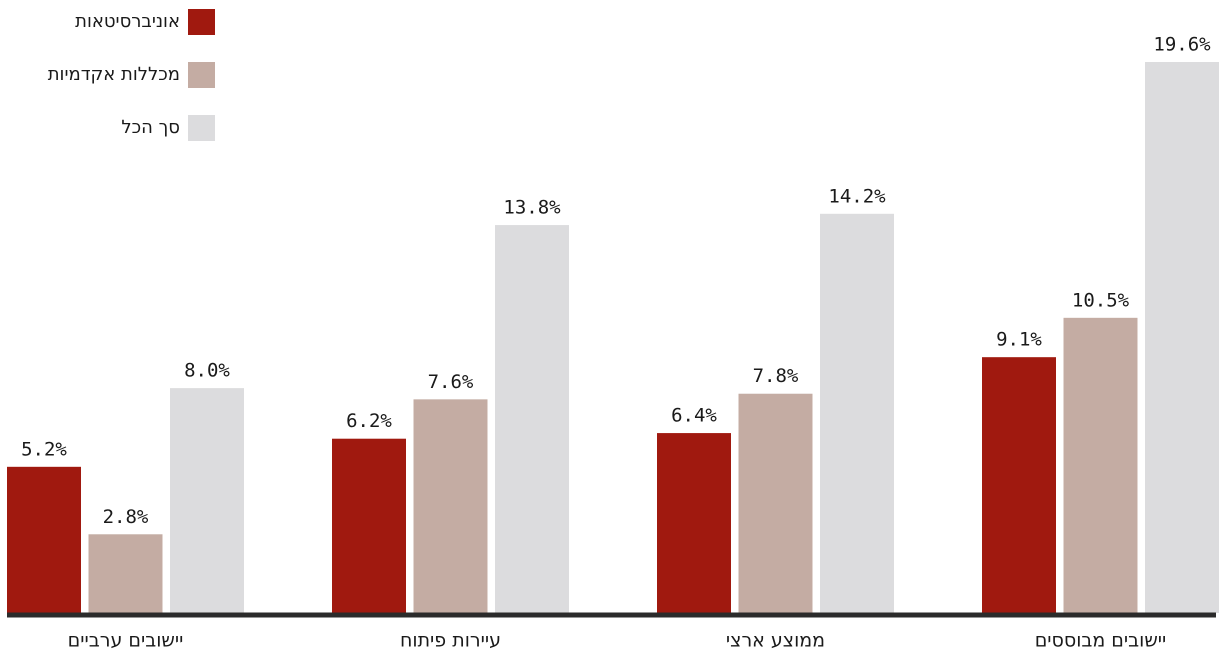 The width and height of the screenshot is (1228, 656). I want to click on x-tick-label: יישובים מבוססים, so click(1101, 641).